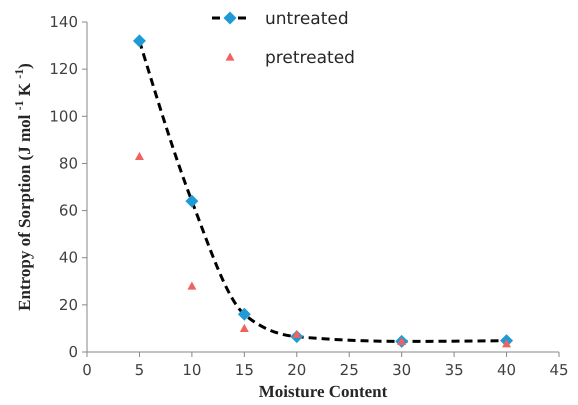 This screenshot has width=578, height=405. What do you see at coordinates (402, 370) in the screenshot?
I see `x-tick-label: 30` at bounding box center [402, 370].